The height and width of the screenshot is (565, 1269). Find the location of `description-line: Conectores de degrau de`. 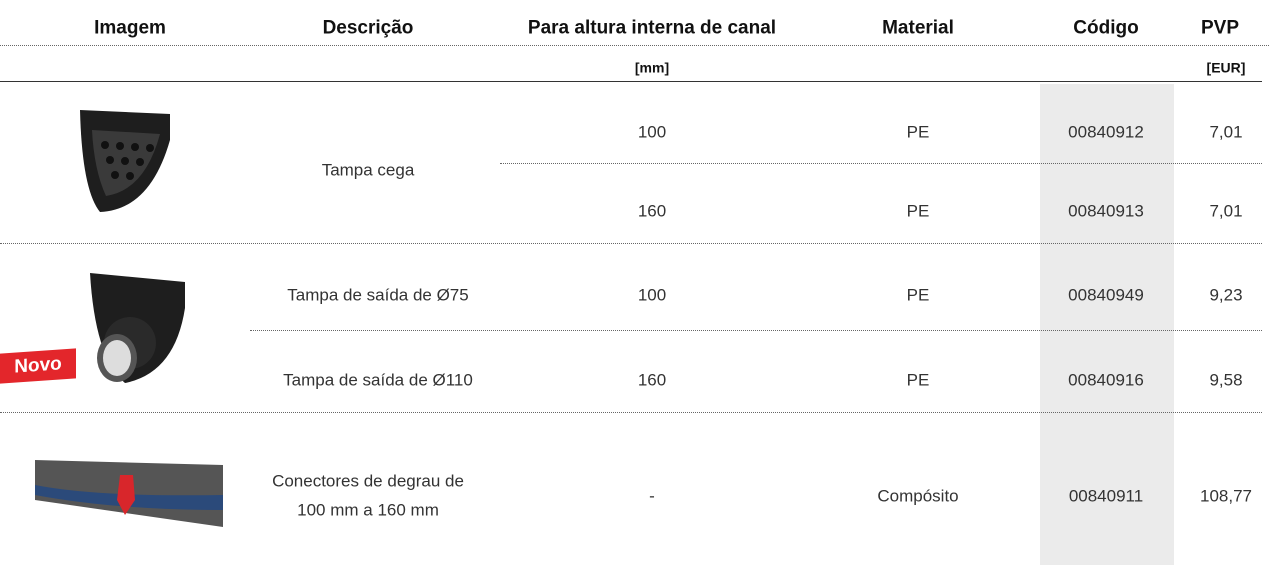

description-line: Conectores de degrau de is located at coordinates (368, 481).